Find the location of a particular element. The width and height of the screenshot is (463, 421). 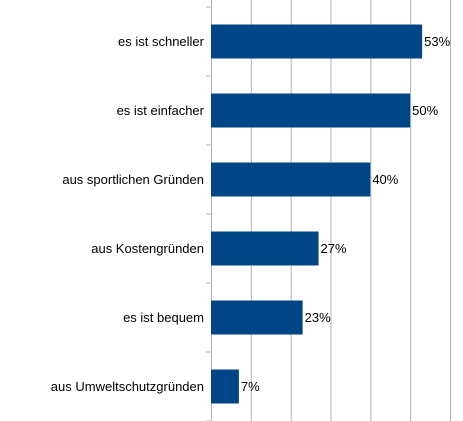

y-tick-label: aus Umweltschutzgründen is located at coordinates (127, 386).